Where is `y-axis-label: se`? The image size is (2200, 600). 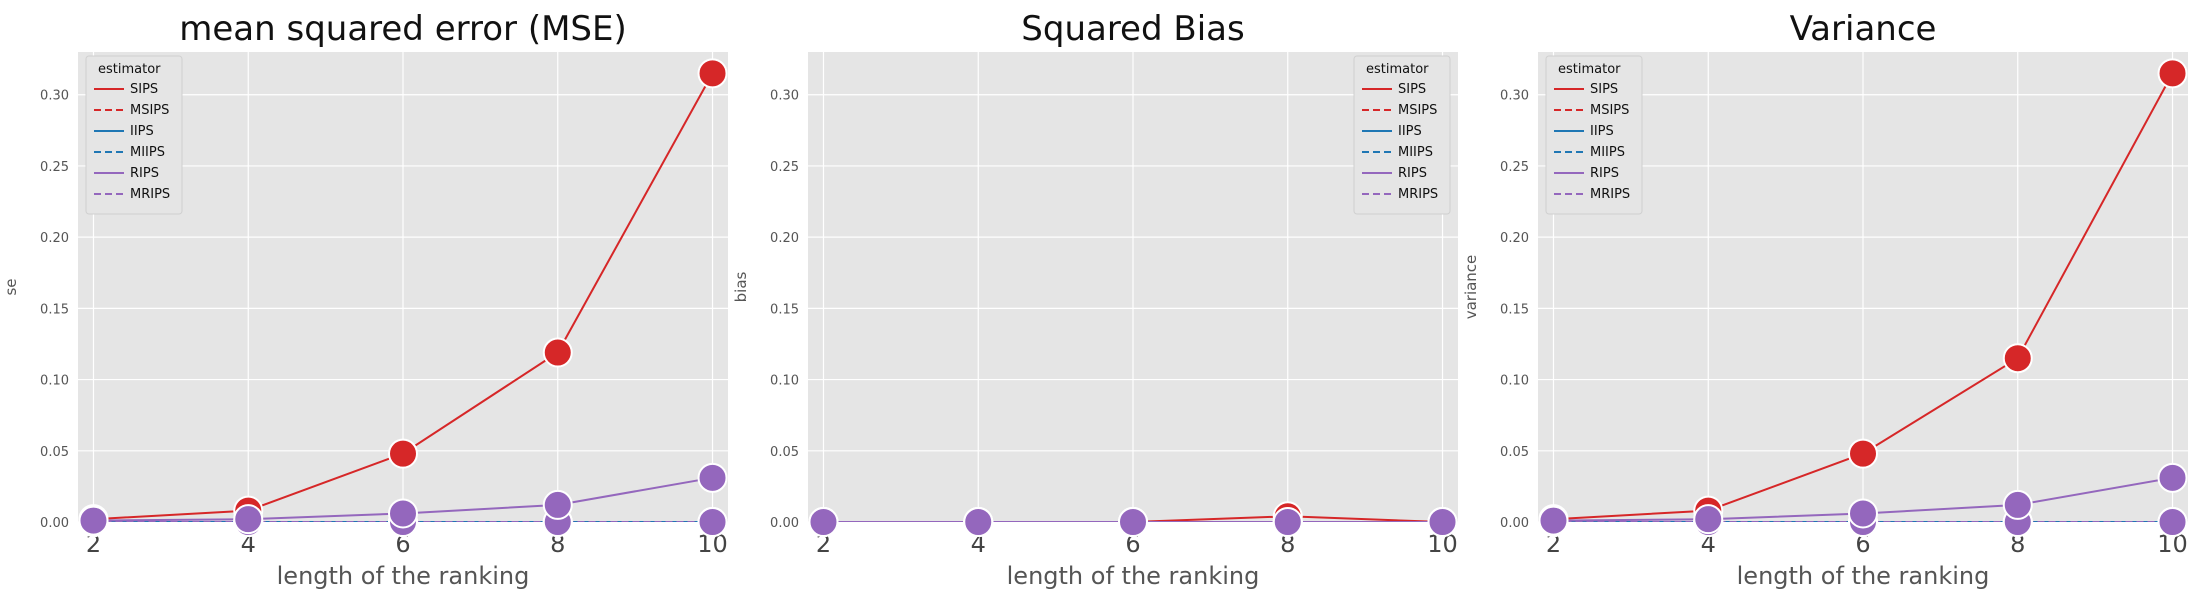
y-axis-label: se is located at coordinates (11, 286).